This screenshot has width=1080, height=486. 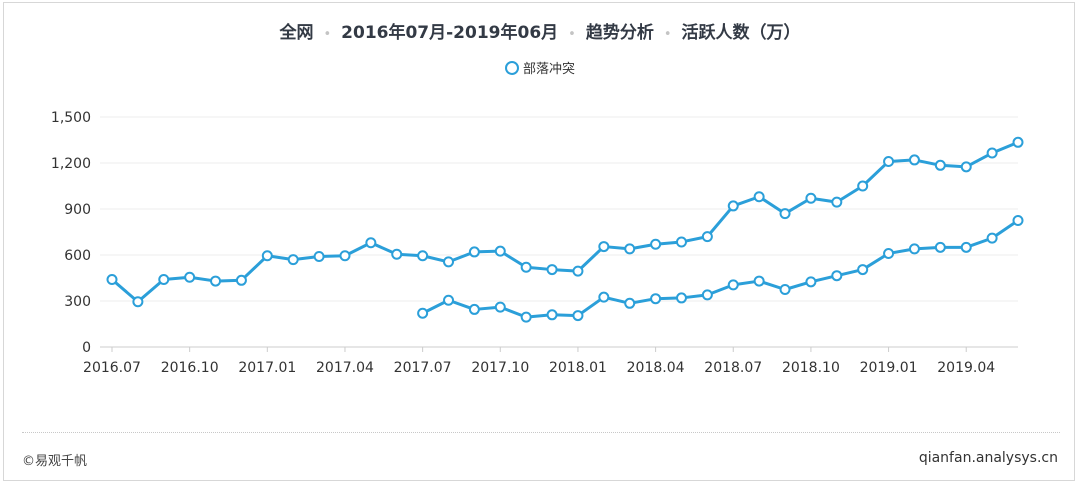 What do you see at coordinates (656, 368) in the screenshot?
I see `x-tick-label: 2018.04` at bounding box center [656, 368].